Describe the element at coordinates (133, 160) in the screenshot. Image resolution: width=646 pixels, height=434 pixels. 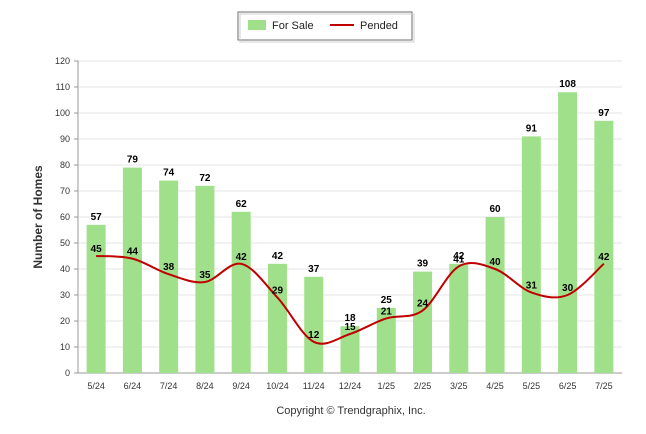
I see `for-sale-value-label: 79` at that location.